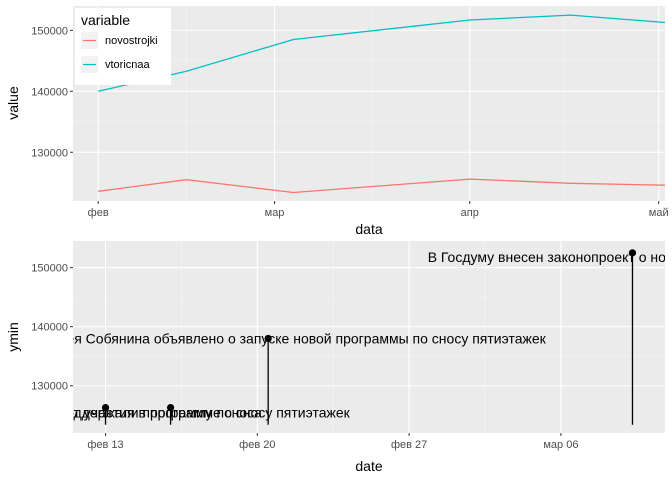  I want to click on x-tick-label: фев 13, so click(105, 445).